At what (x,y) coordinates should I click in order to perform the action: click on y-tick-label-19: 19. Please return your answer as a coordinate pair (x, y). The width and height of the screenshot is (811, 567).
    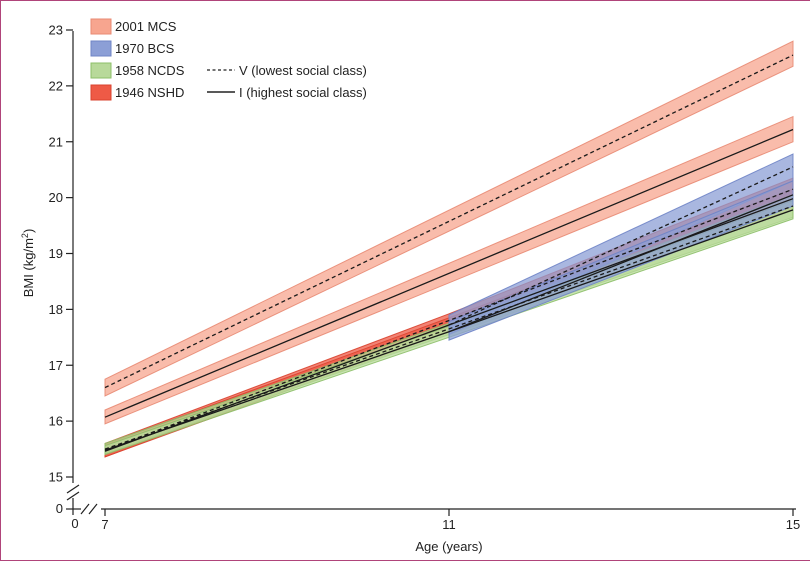
    Looking at the image, I should click on (56, 253).